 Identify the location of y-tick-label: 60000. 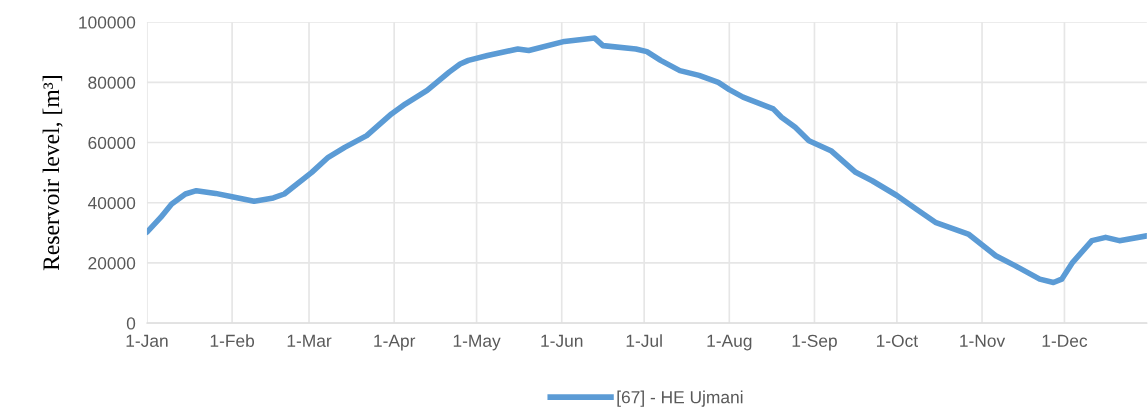
(112, 142).